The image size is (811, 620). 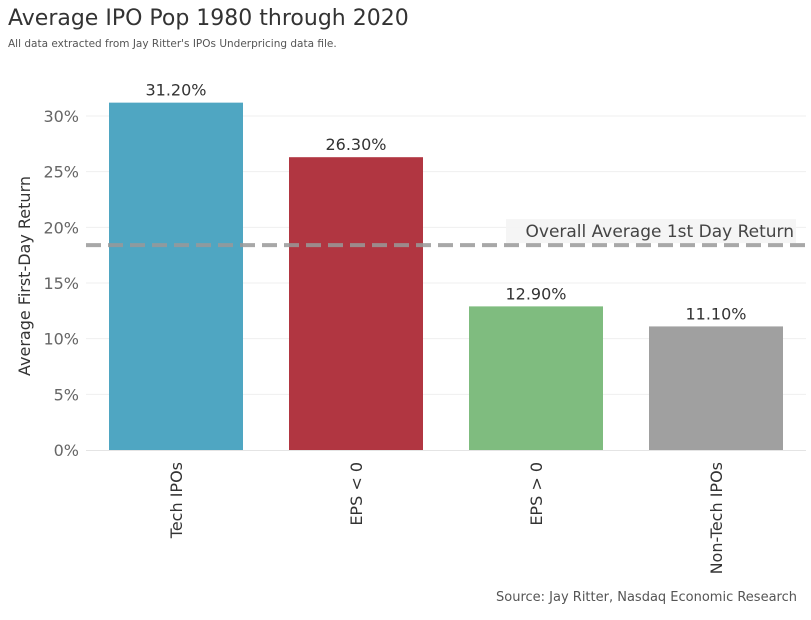 What do you see at coordinates (66, 450) in the screenshot?
I see `y-tick-label: 0%` at bounding box center [66, 450].